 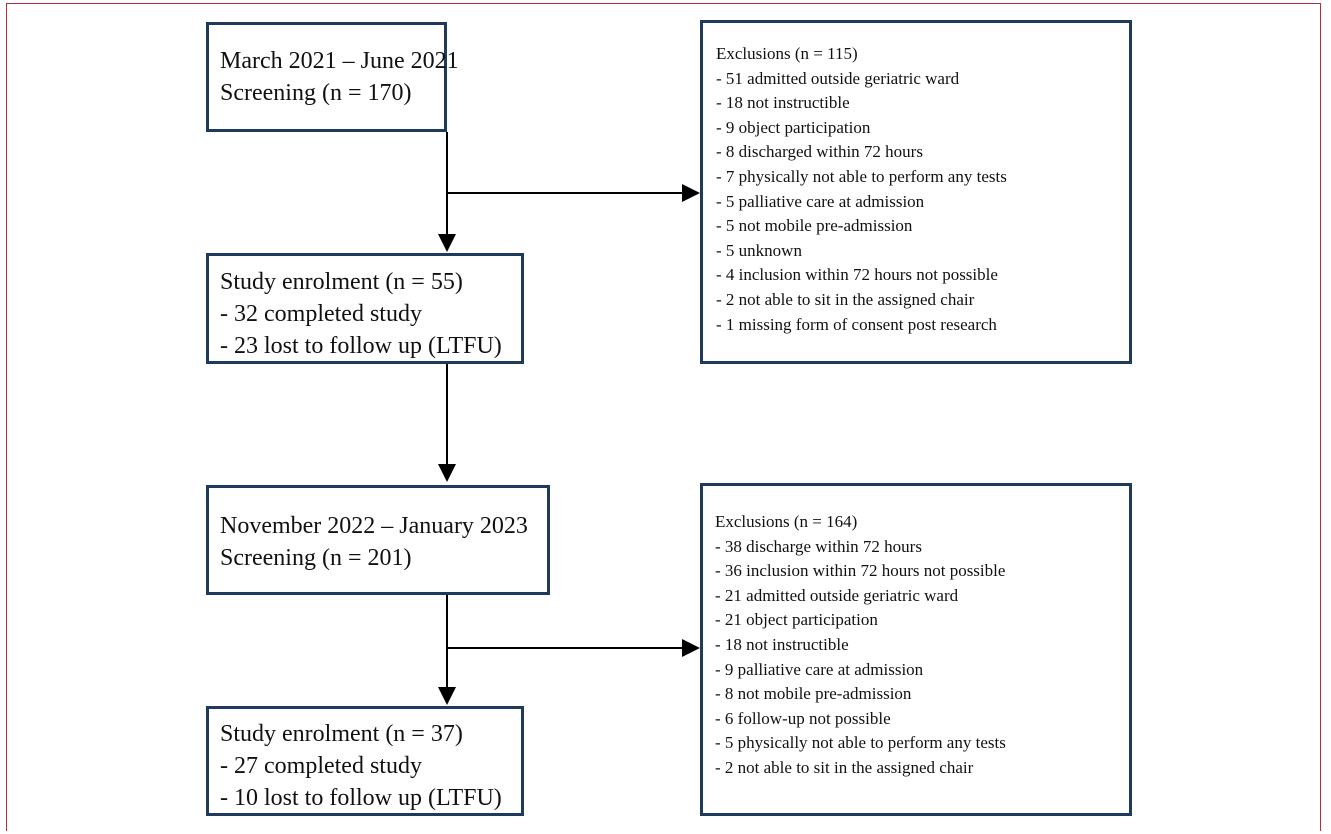 What do you see at coordinates (321, 314) in the screenshot?
I see `completed-count: - 32 completed study` at bounding box center [321, 314].